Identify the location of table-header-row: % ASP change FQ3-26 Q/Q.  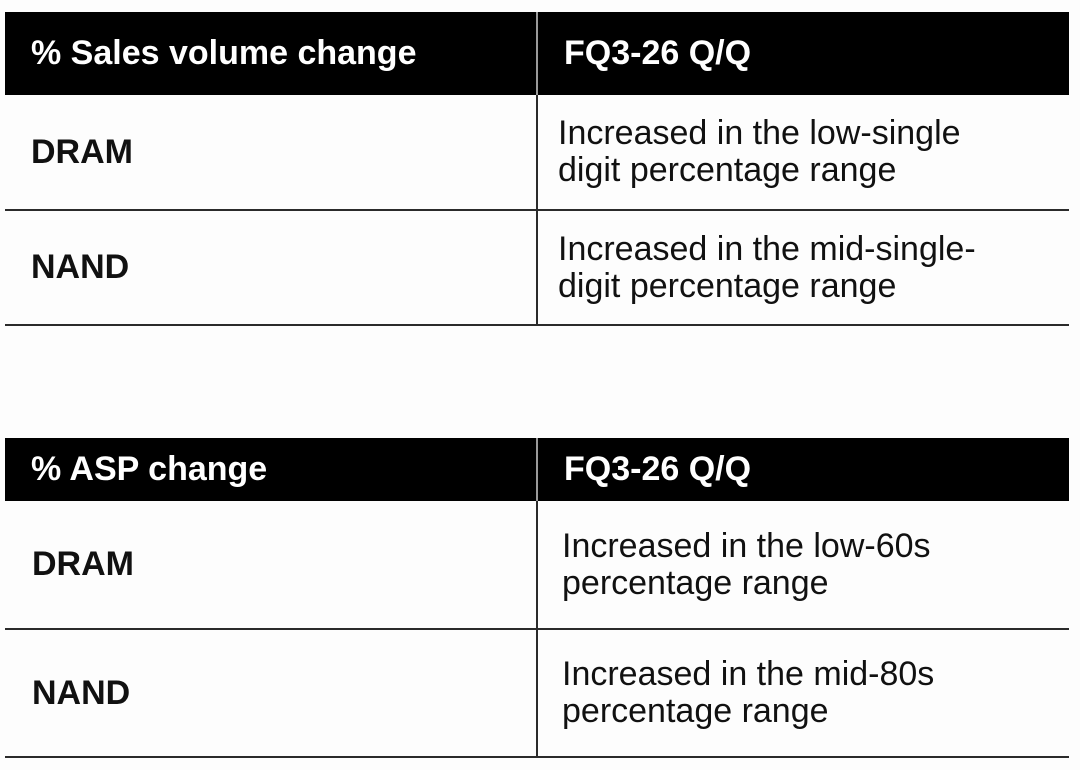
(537, 469).